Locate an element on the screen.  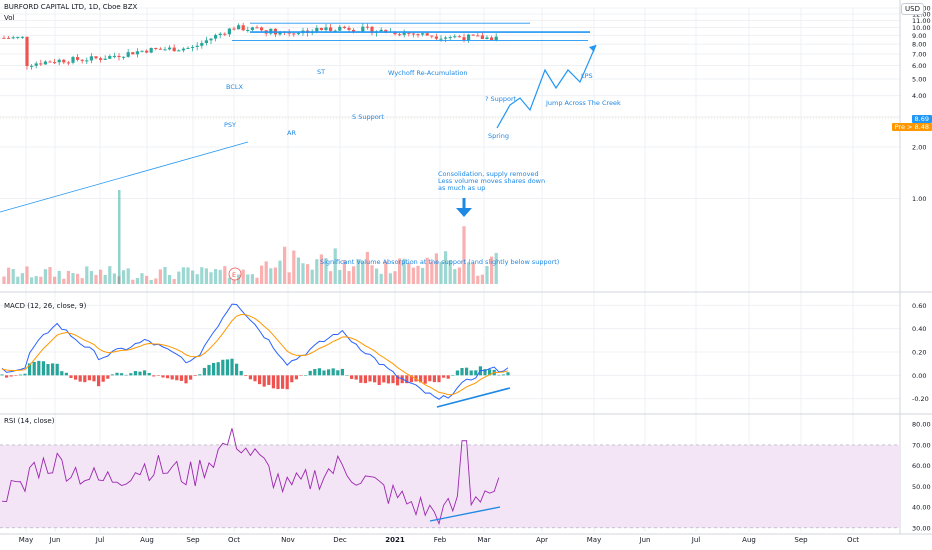
price-tick: 11.00 is located at coordinates (921, 21).